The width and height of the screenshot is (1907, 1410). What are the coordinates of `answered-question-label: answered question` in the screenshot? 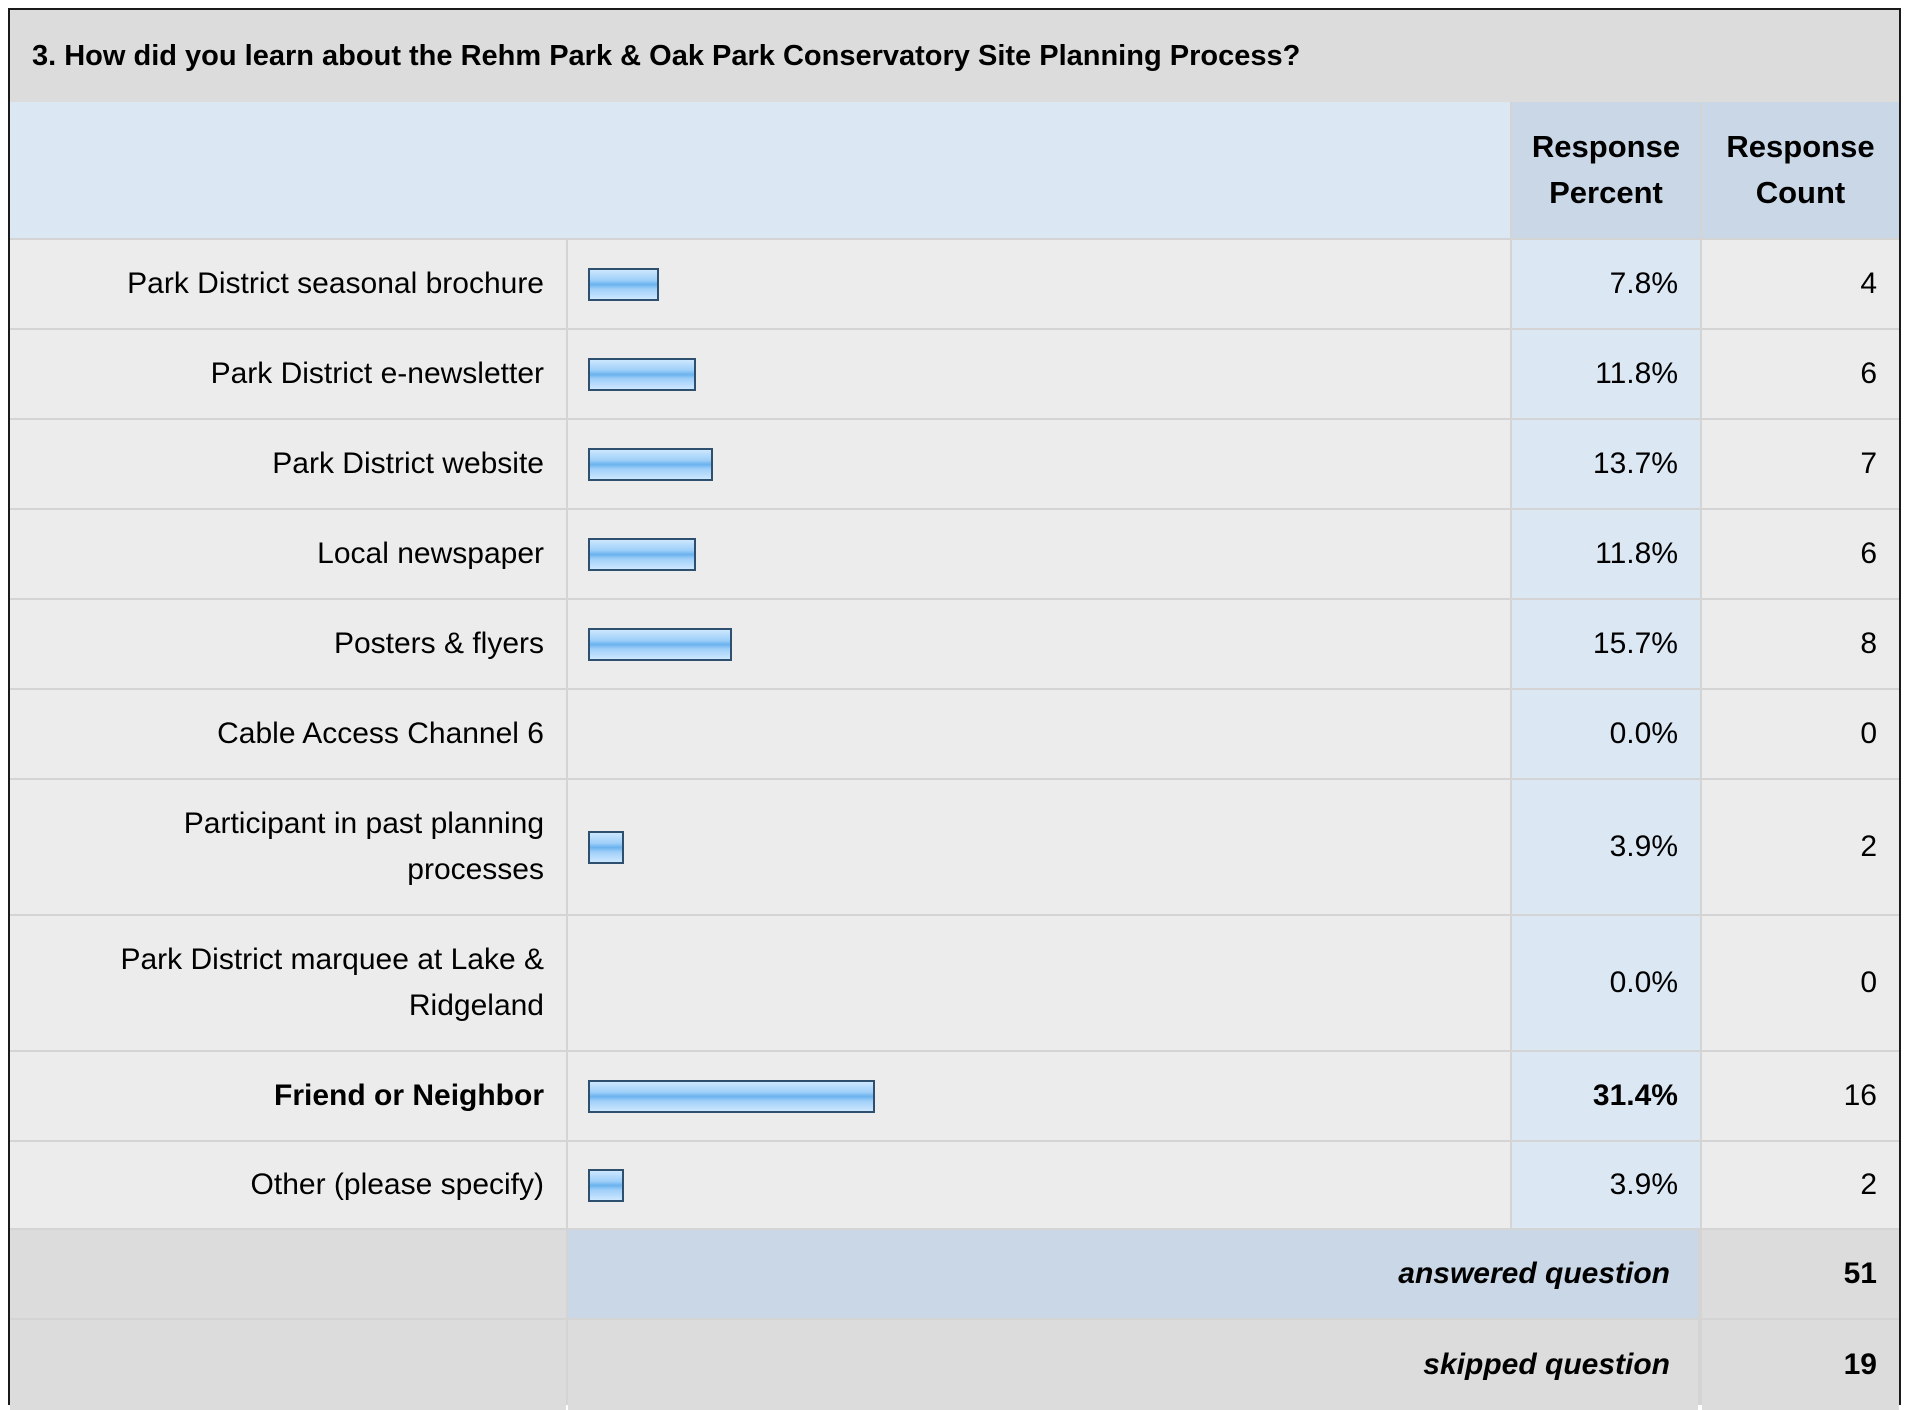 It's located at (1133, 1274).